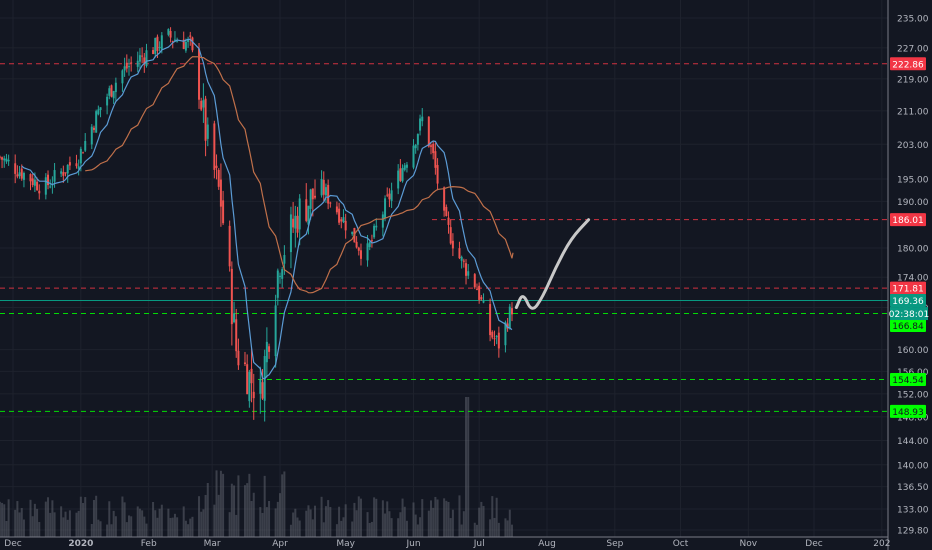 Image resolution: width=932 pixels, height=550 pixels. Describe the element at coordinates (913, 279) in the screenshot. I see `y-tick-label-8: 174.00` at that location.